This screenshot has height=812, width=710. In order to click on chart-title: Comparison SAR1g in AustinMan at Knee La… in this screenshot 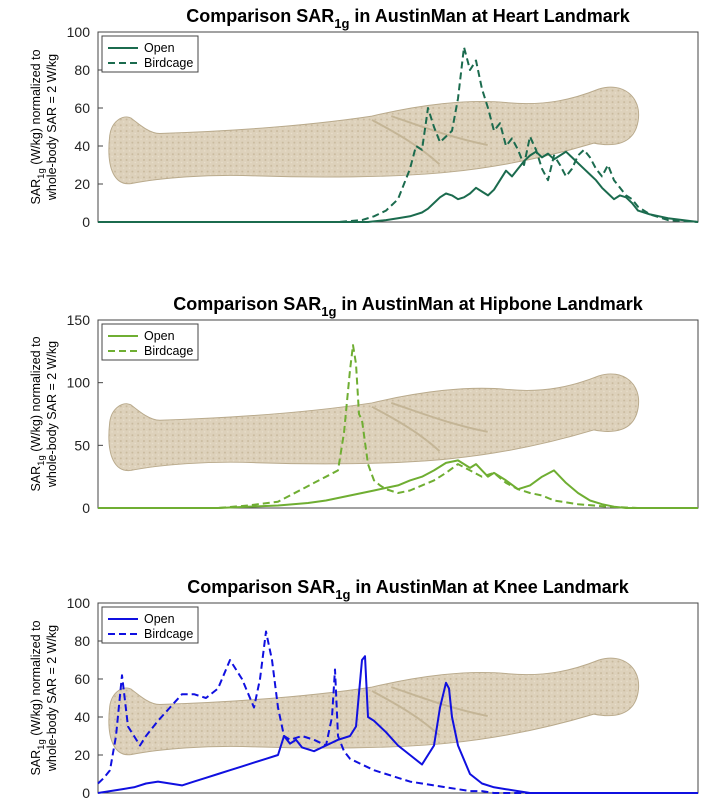, I will do `click(408, 589)`.